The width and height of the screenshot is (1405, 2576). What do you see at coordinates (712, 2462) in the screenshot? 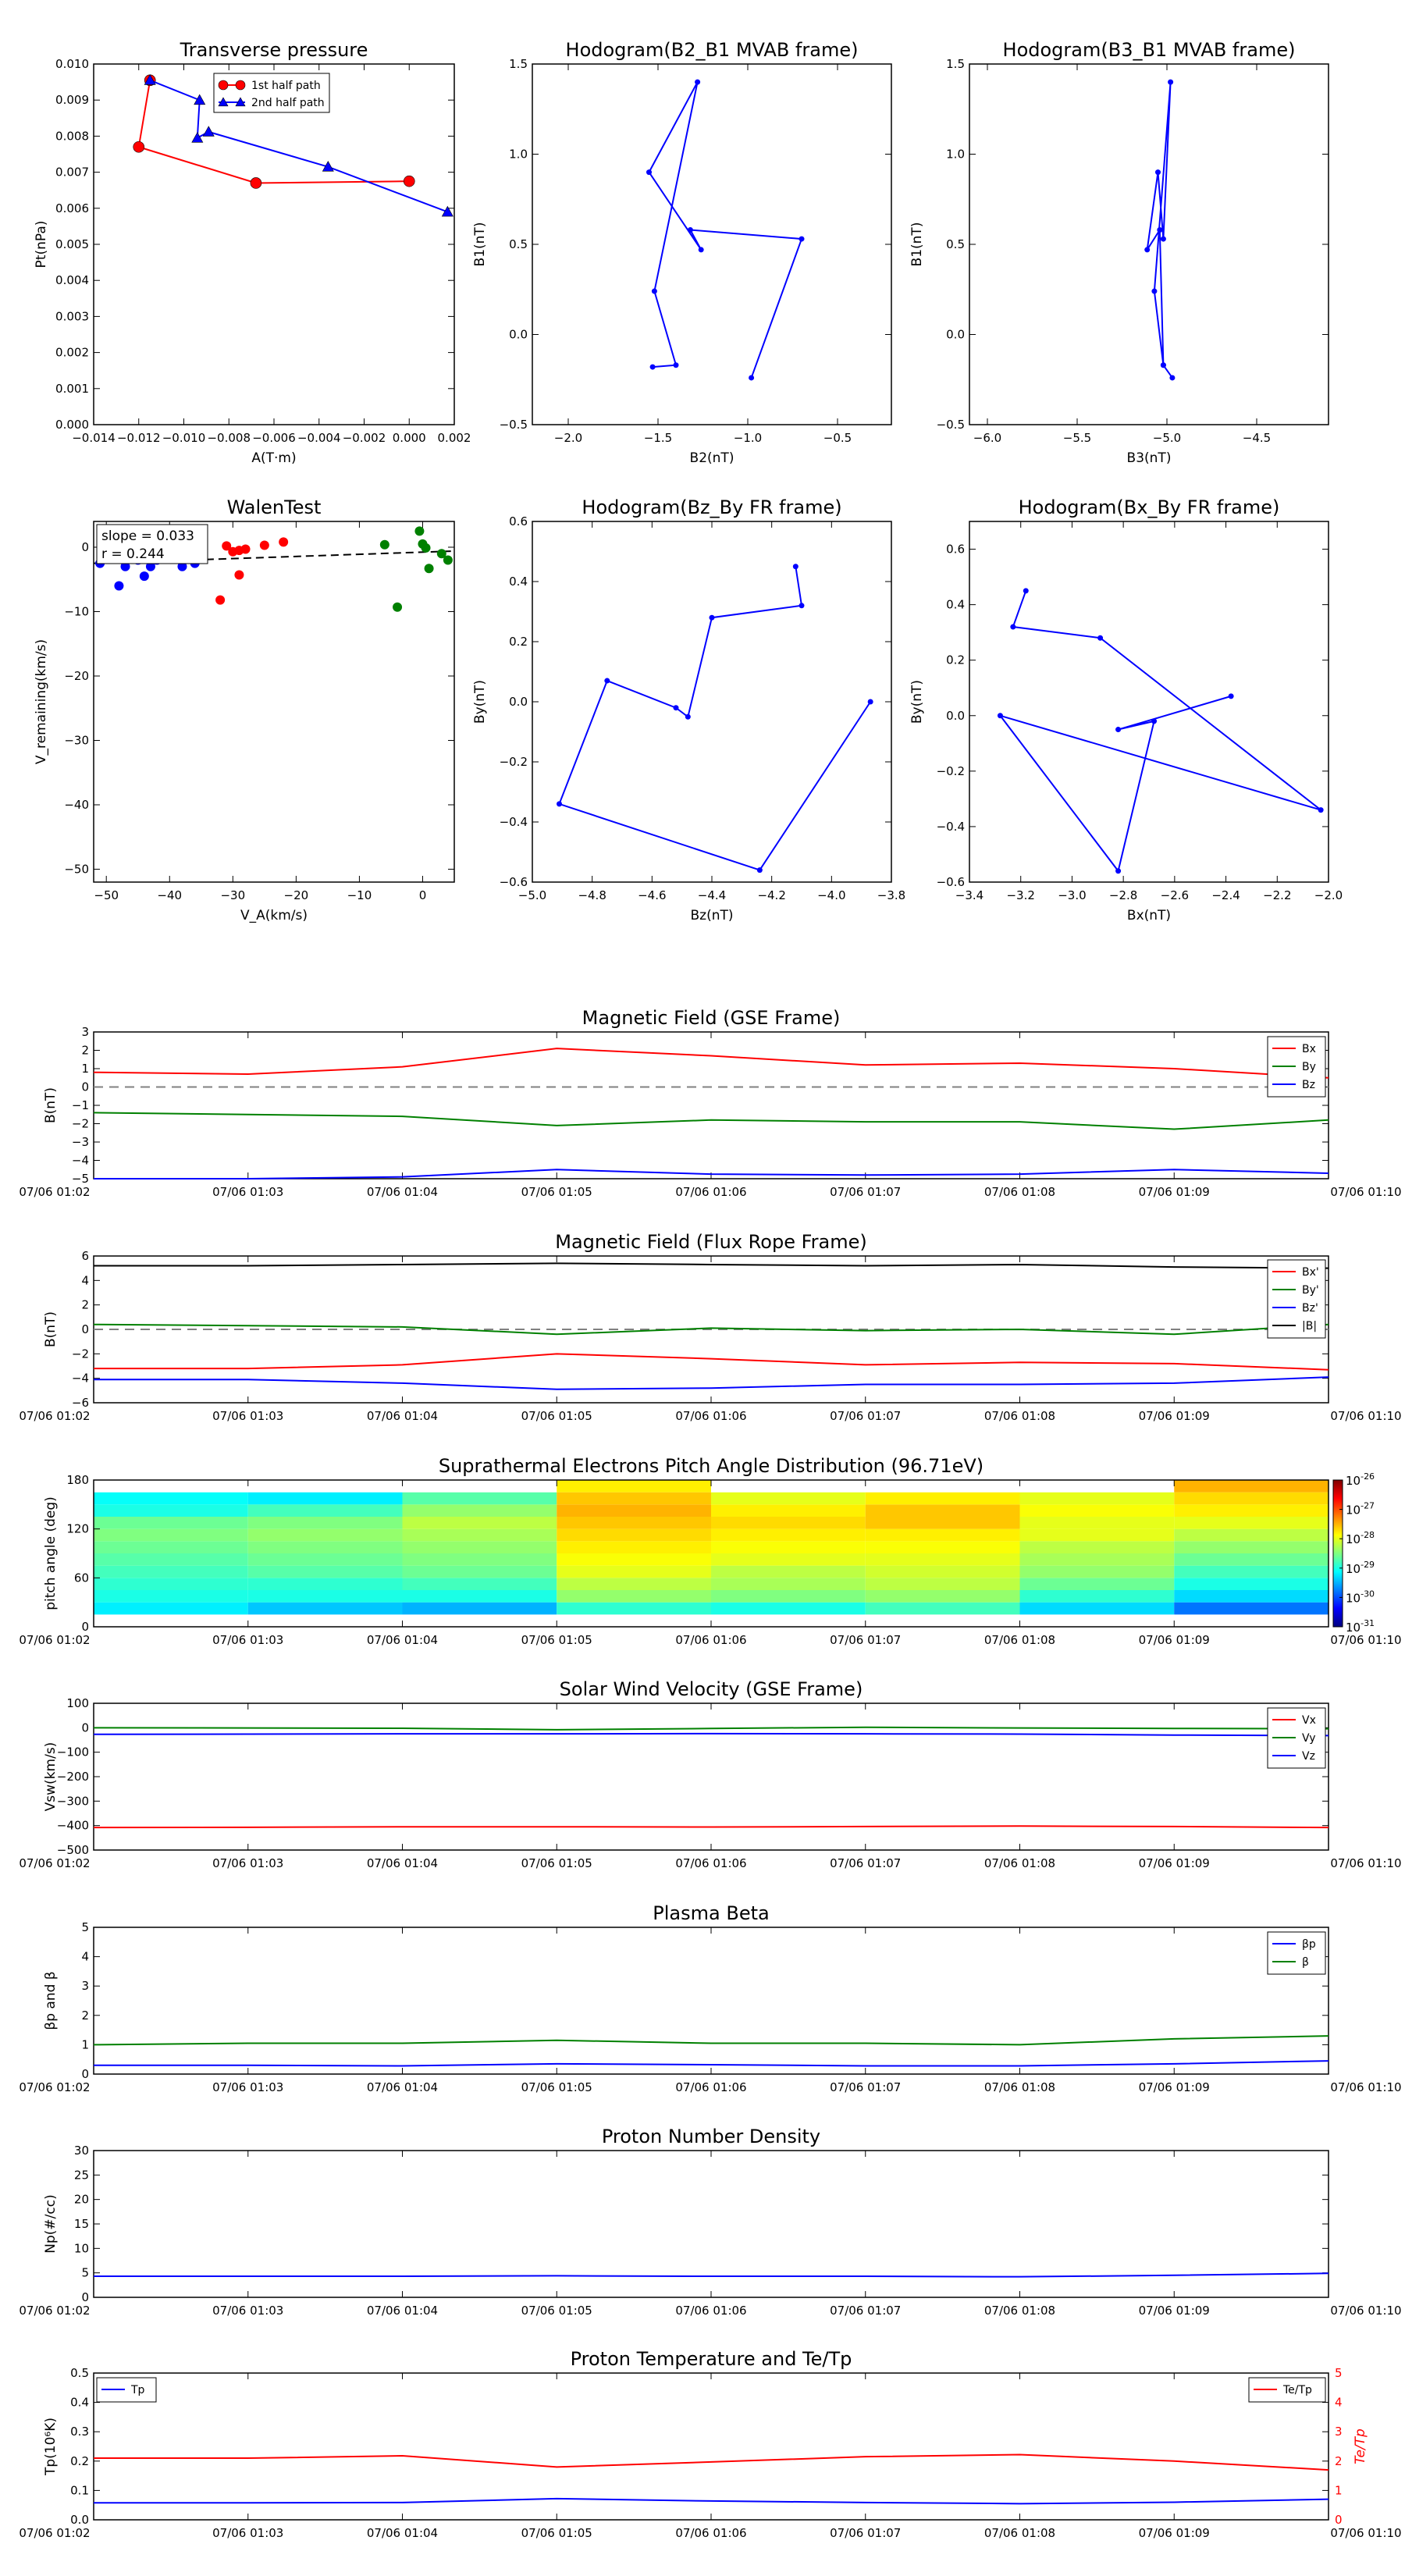
I see `temp-ratio-line` at bounding box center [712, 2462].